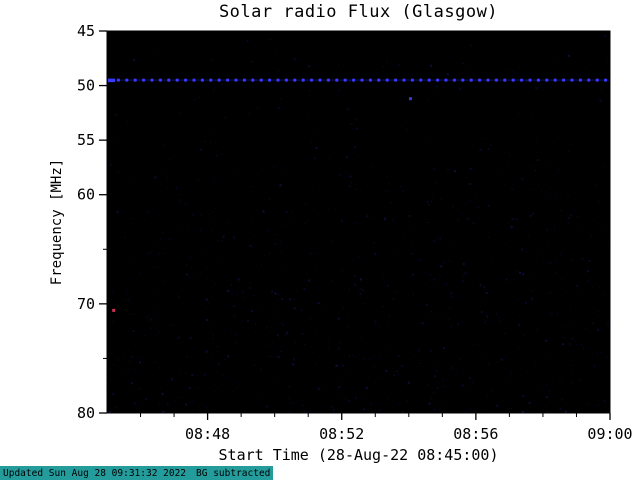  What do you see at coordinates (358, 455) in the screenshot?
I see `x-axis-label: Start Time (28-Aug-22 08:45:00)` at bounding box center [358, 455].